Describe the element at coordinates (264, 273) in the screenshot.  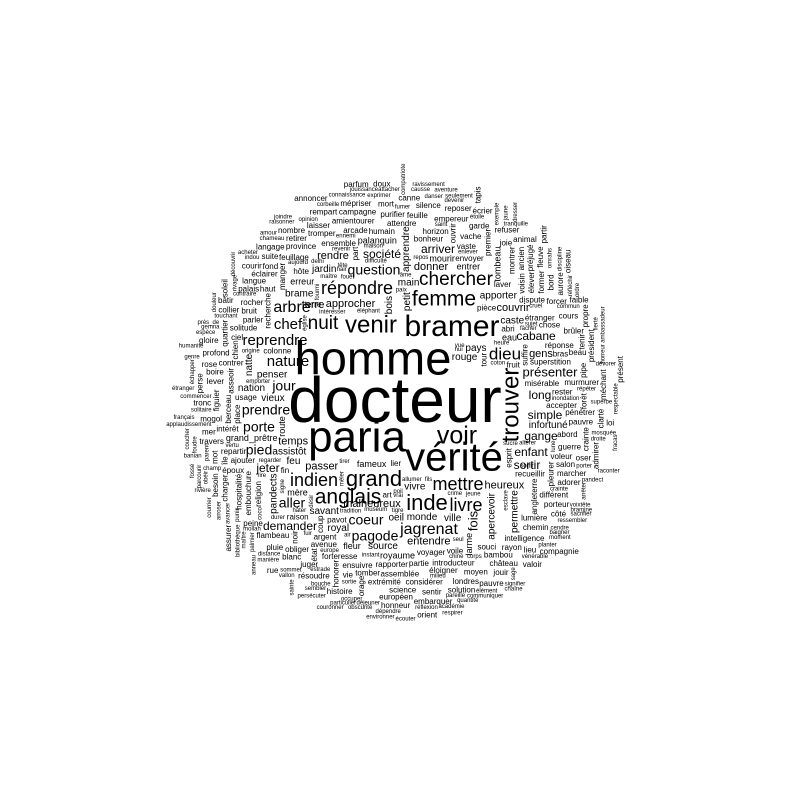
I see `word-192: éclairer` at that location.